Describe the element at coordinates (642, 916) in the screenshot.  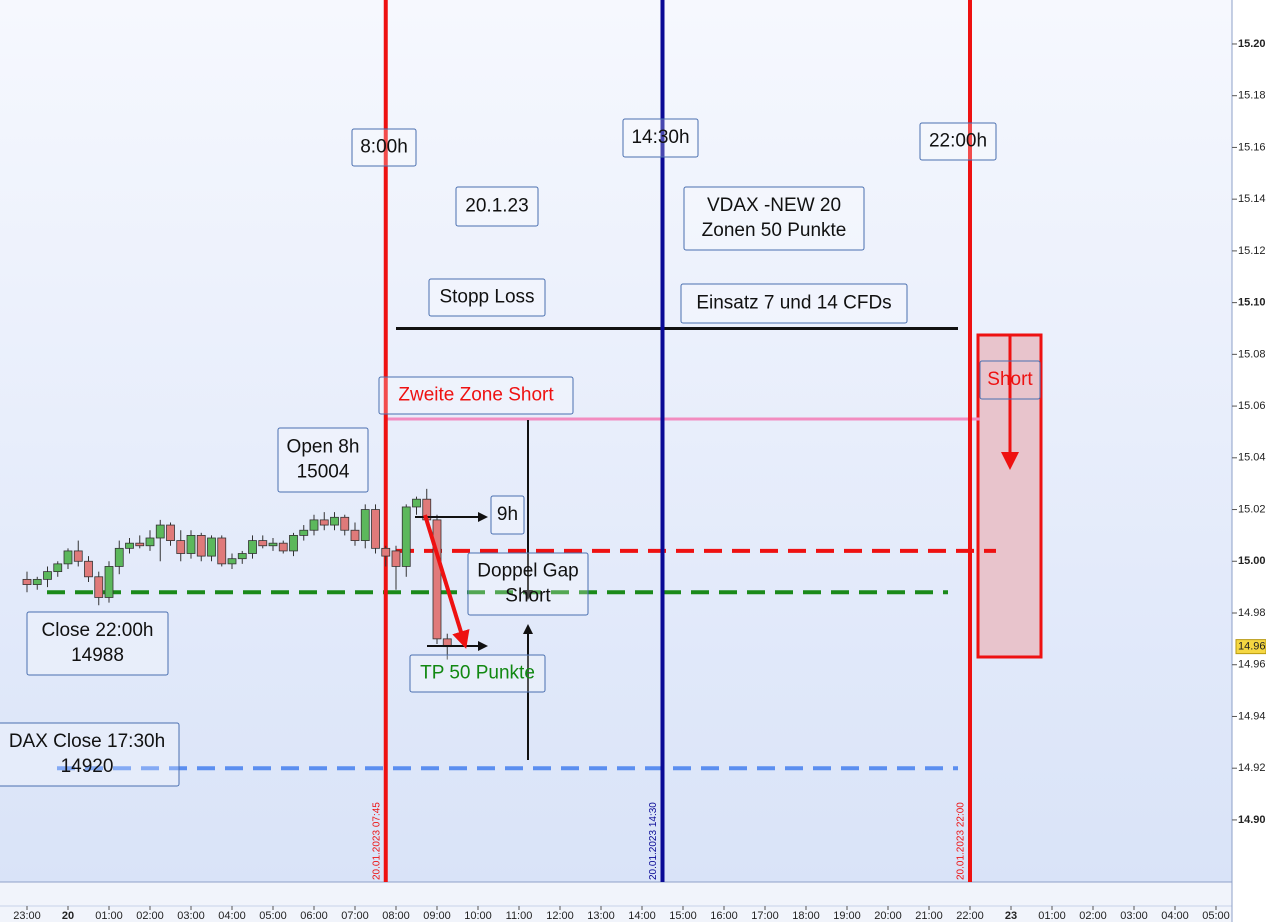
I see `x-tick-label: 14:00` at that location.